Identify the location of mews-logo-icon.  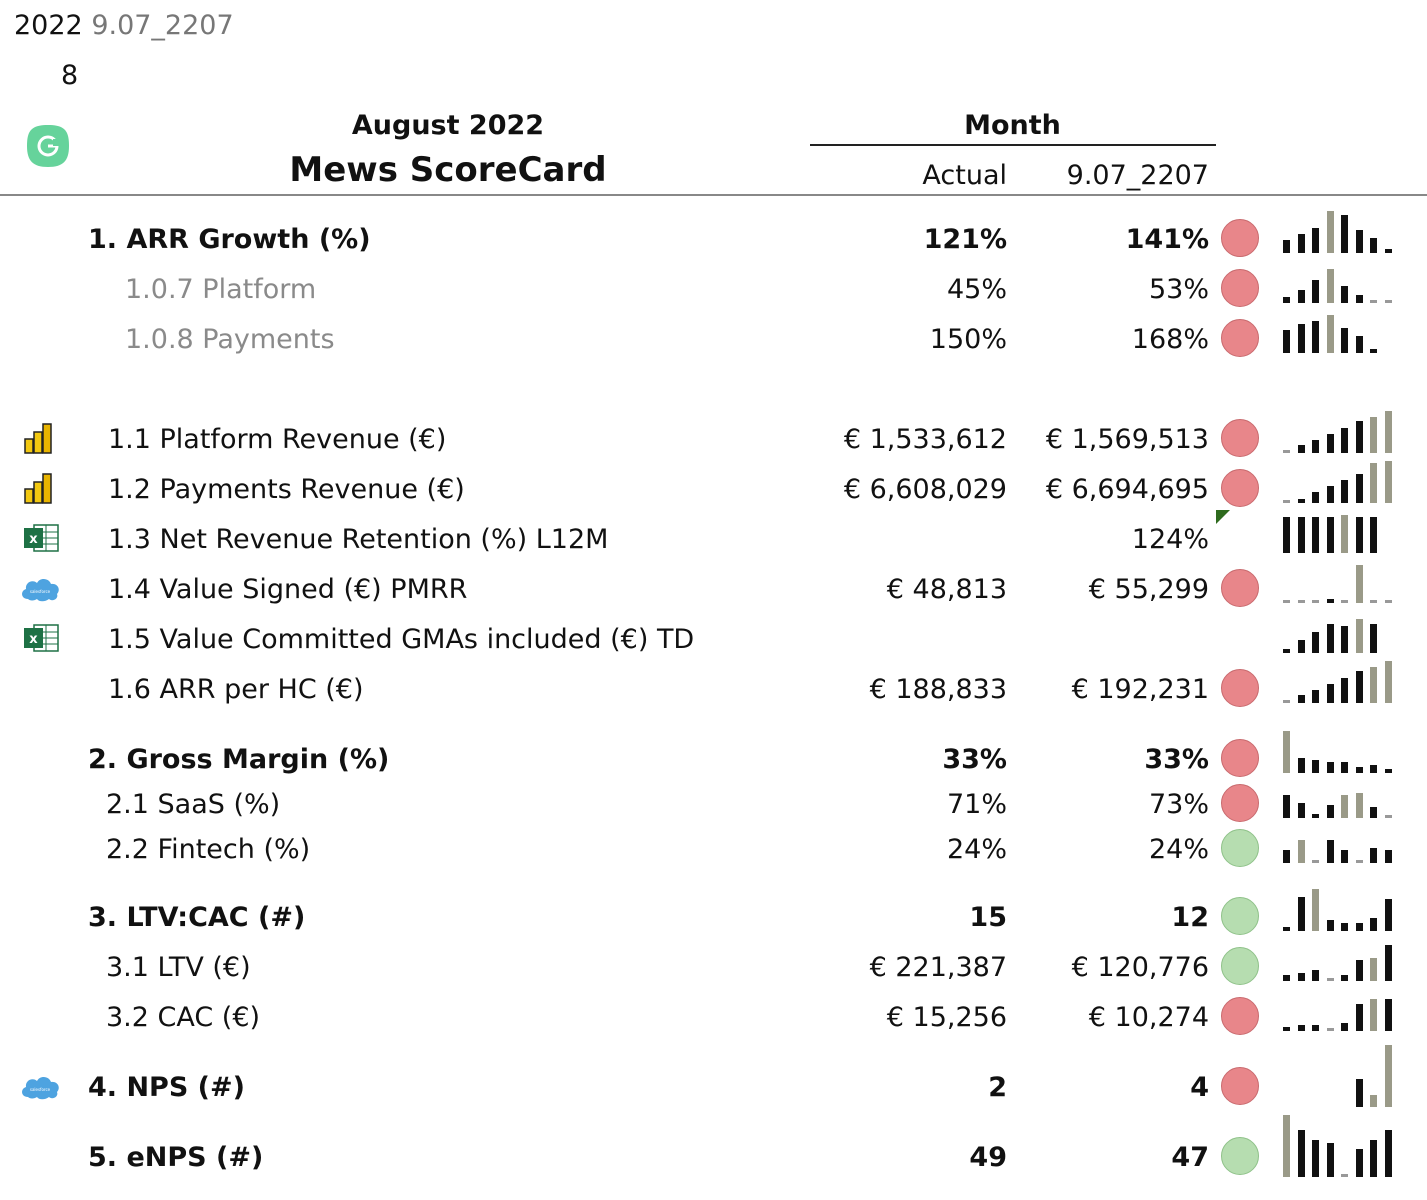
(48, 146).